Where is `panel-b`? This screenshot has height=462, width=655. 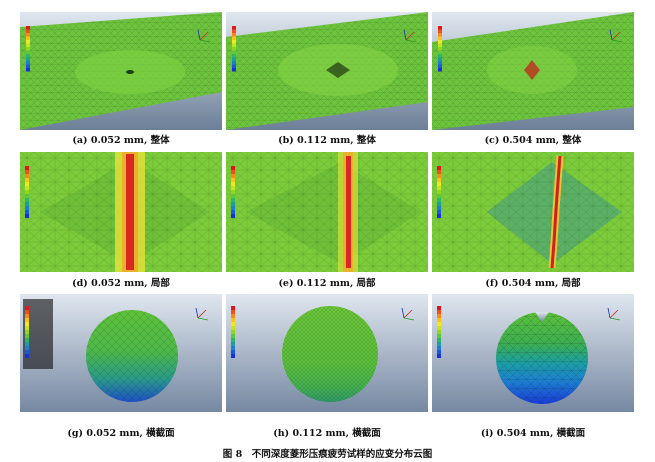 panel-b is located at coordinates (327, 71).